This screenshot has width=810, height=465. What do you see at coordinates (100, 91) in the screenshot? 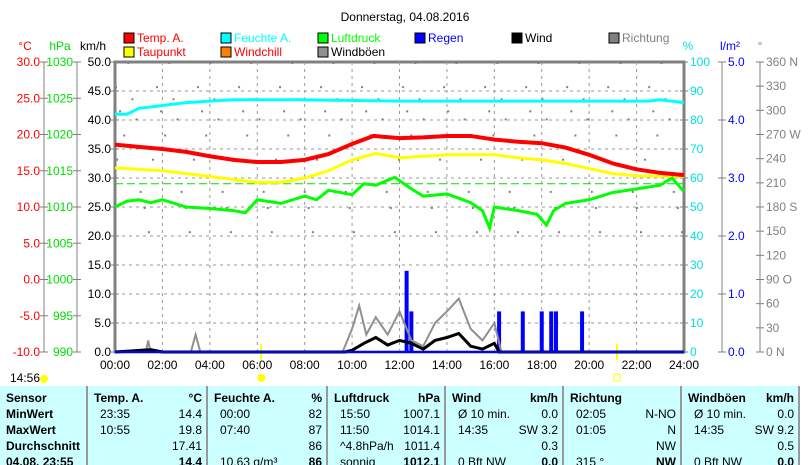
I see `axis-tick-label-wind: 45.0` at bounding box center [100, 91].